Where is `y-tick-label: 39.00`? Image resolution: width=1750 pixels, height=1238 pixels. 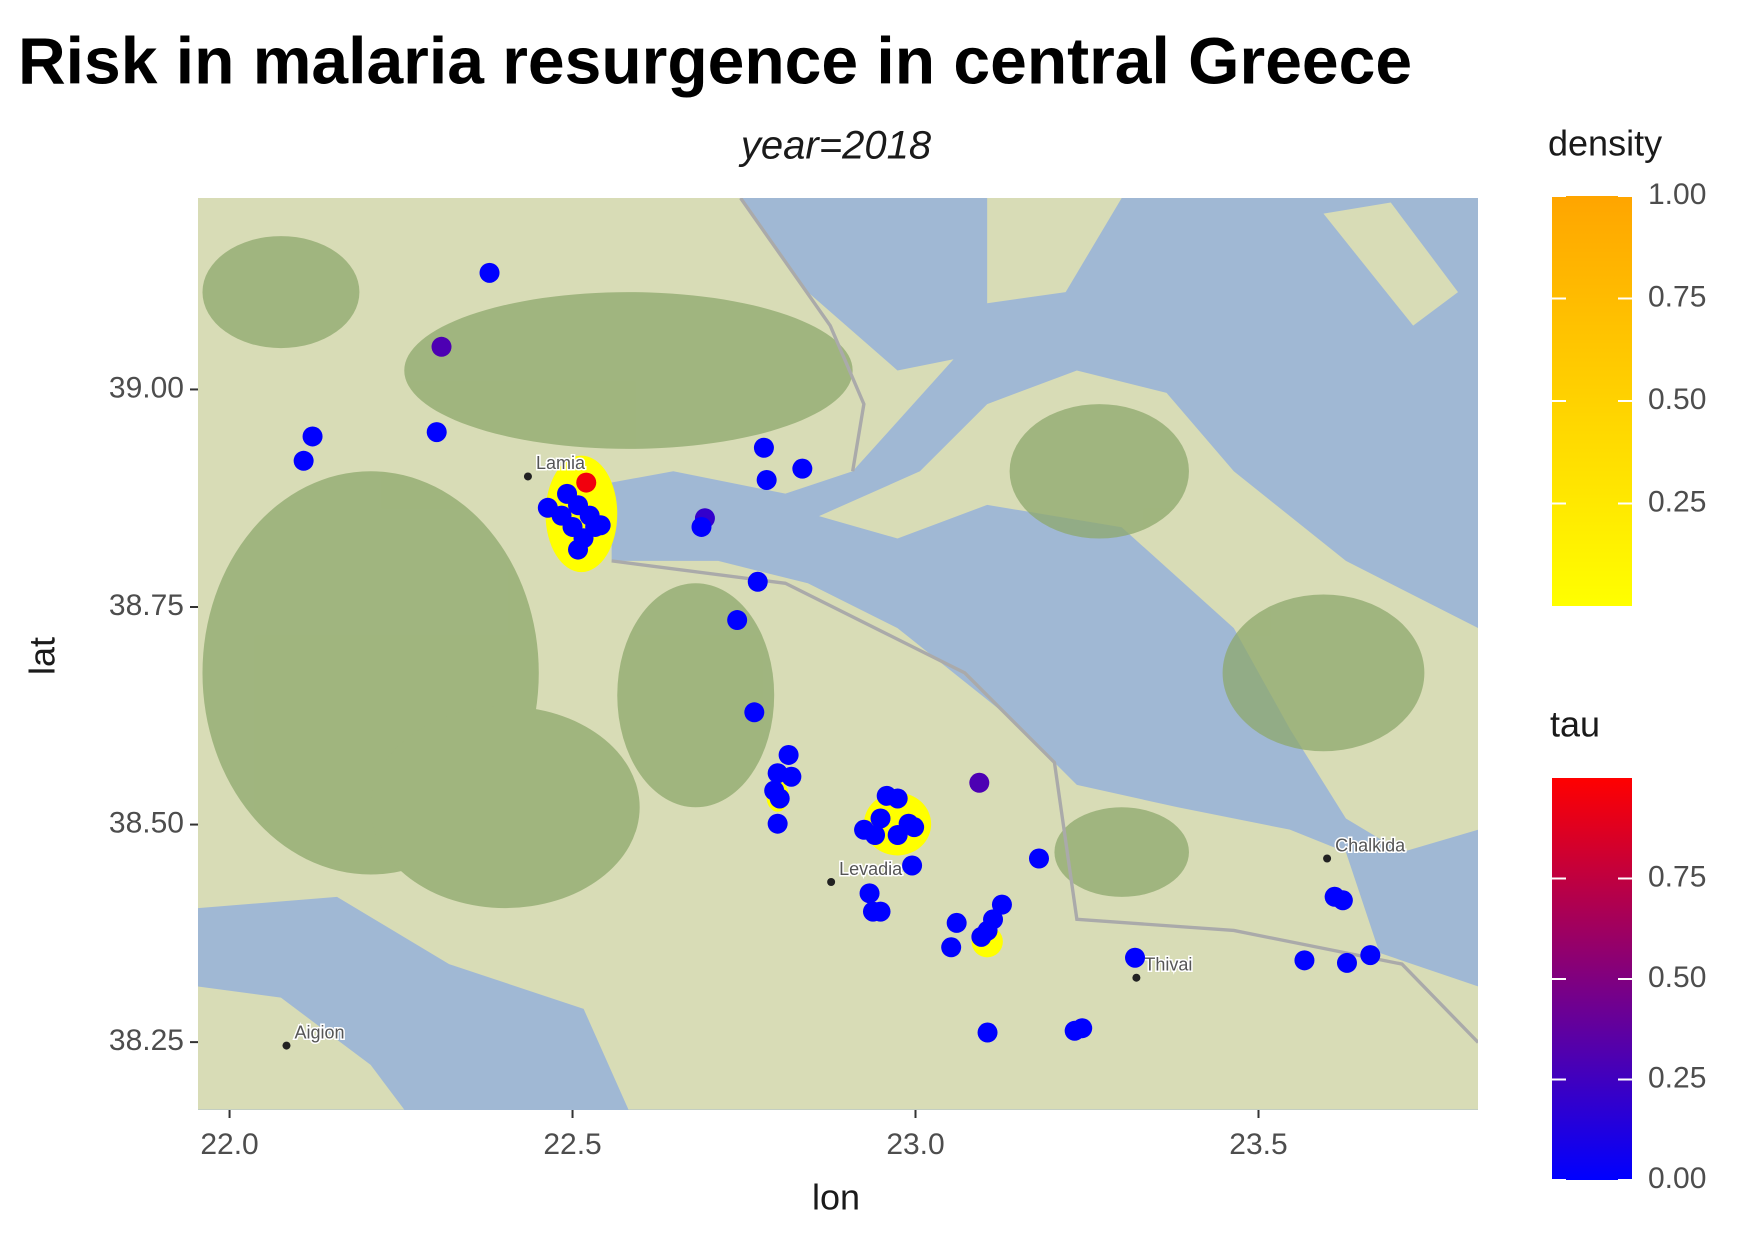 y-tick-label: 39.00 is located at coordinates (146, 387).